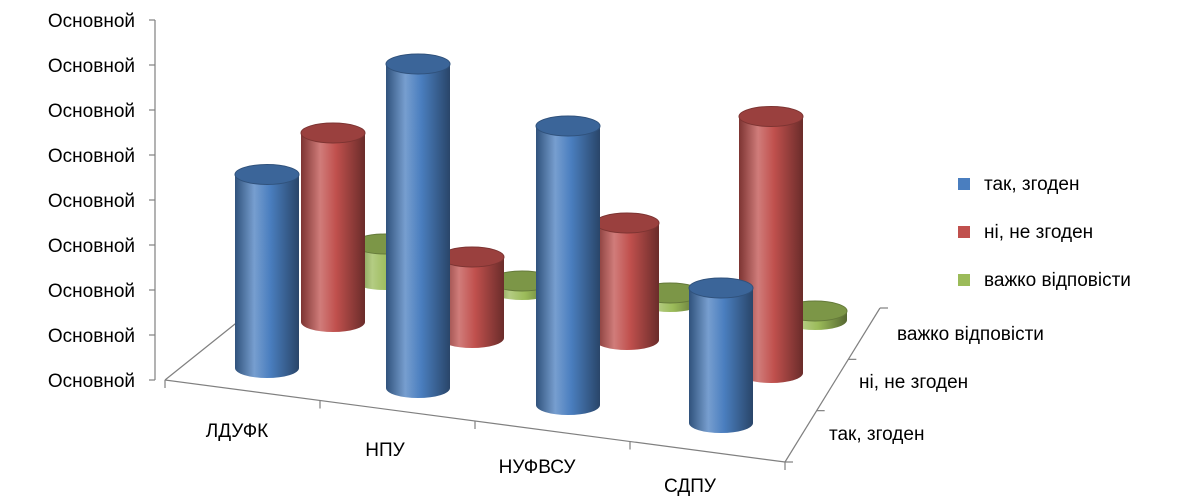 The image size is (1194, 498). What do you see at coordinates (970, 334) in the screenshot?
I see `depth-axis-label: важко відповісти` at bounding box center [970, 334].